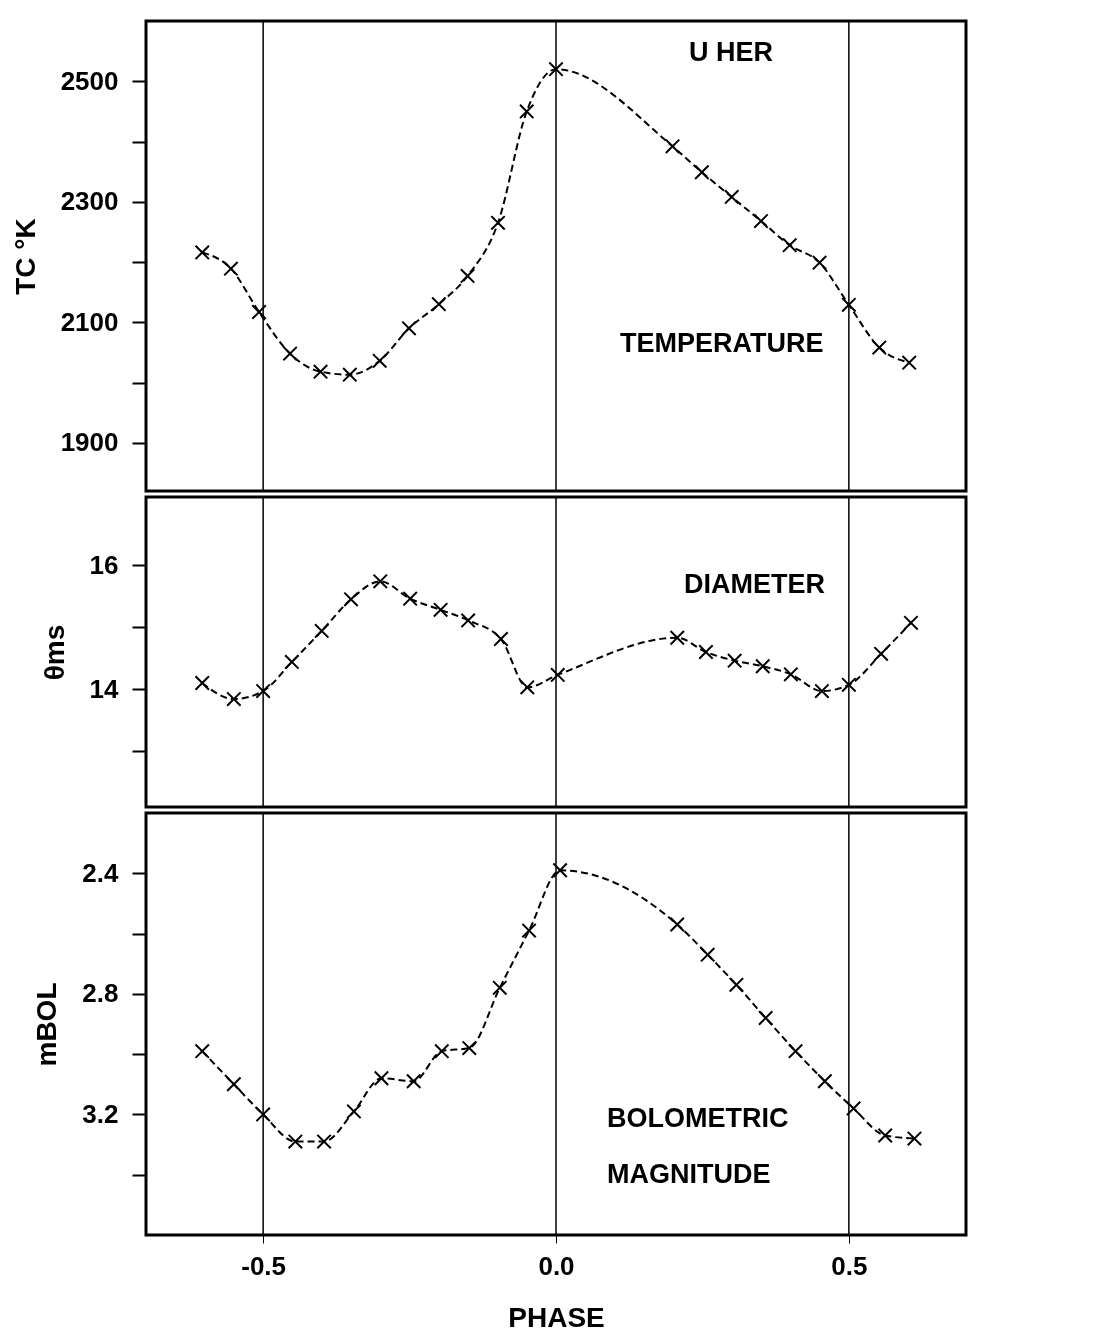 This screenshot has width=1100, height=1342. Describe the element at coordinates (698, 1146) in the screenshot. I see `annotation: BOLOMETRIC MAGNITUDE` at that location.